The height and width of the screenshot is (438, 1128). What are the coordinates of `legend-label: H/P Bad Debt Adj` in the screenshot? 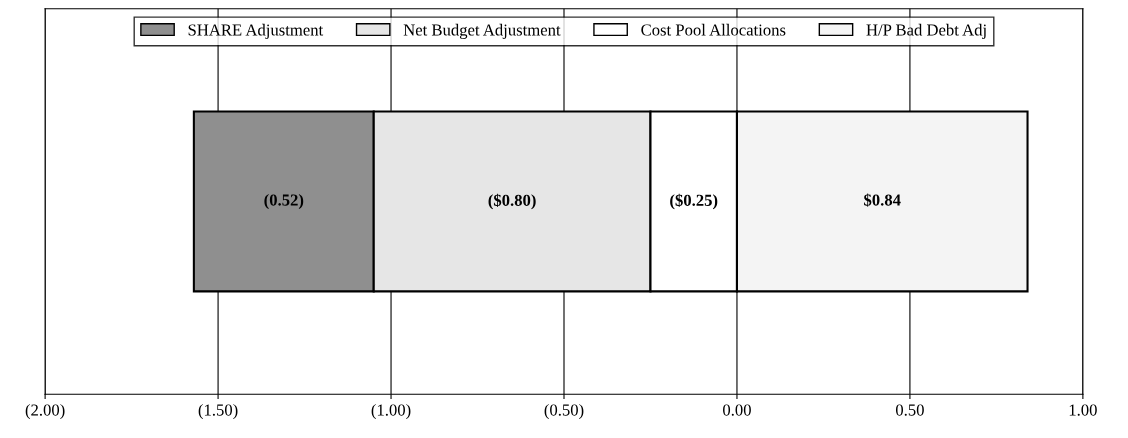 It's located at (926, 31).